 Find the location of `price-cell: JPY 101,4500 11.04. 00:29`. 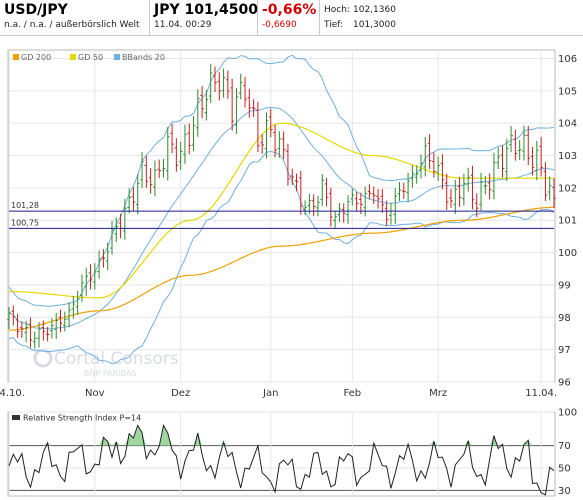

price-cell: JPY 101,4500 11.04. 00:29 is located at coordinates (204, 18).